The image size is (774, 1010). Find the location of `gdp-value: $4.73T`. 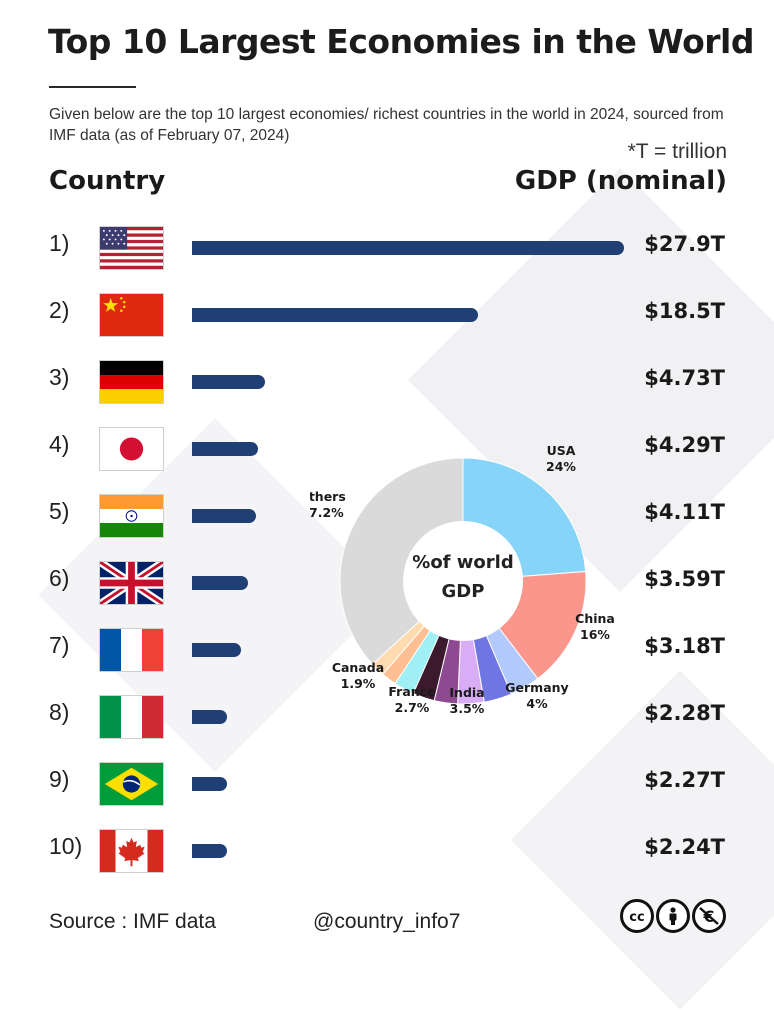

gdp-value: $4.73T is located at coordinates (684, 378).